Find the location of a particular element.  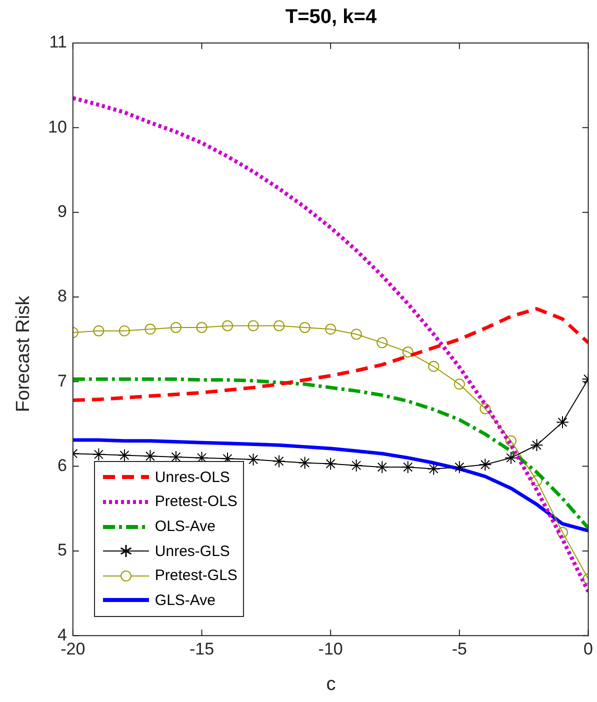

x-axis-title: c is located at coordinates (331, 685).